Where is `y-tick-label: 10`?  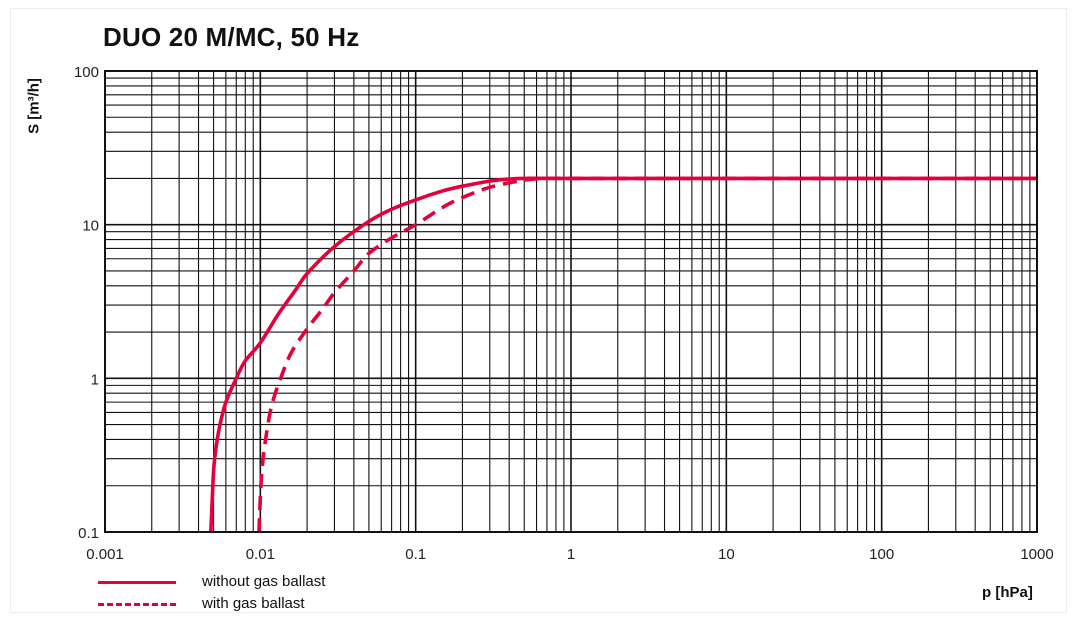 y-tick-label: 10 is located at coordinates (90, 226).